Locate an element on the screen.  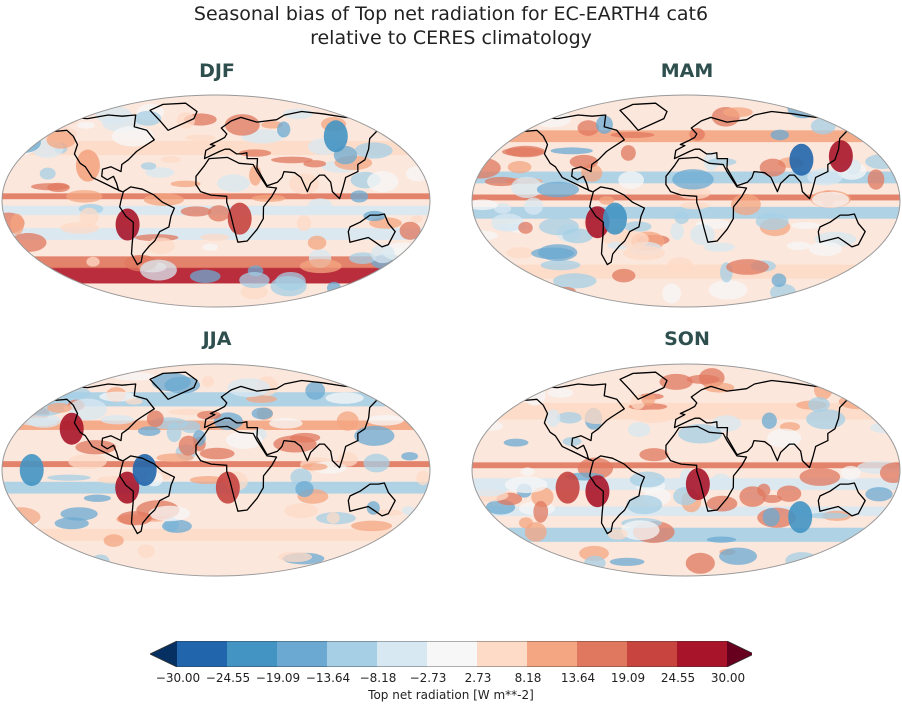
map-mam-svg is located at coordinates (686, 201).